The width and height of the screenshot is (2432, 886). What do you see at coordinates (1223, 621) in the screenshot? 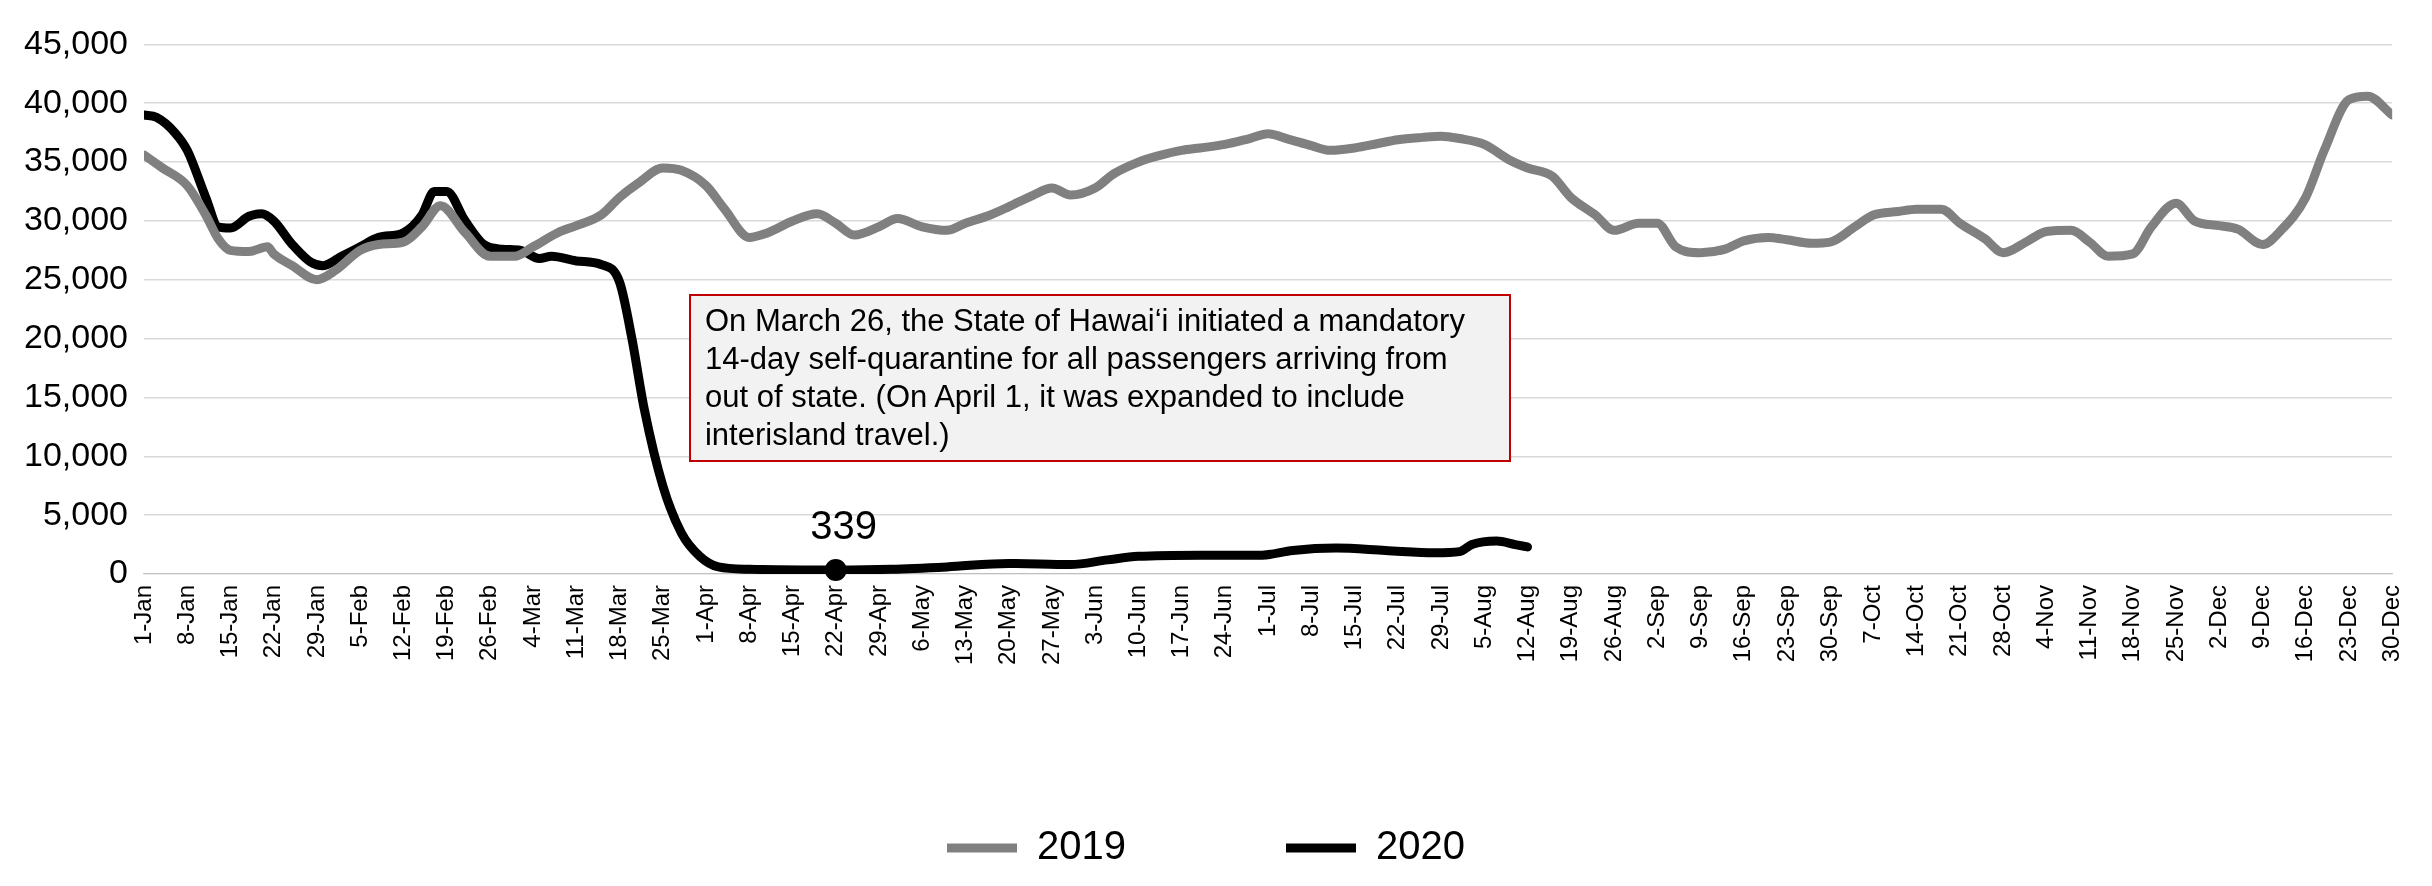
I see `x-tick-label: 24-Jun` at bounding box center [1223, 621].